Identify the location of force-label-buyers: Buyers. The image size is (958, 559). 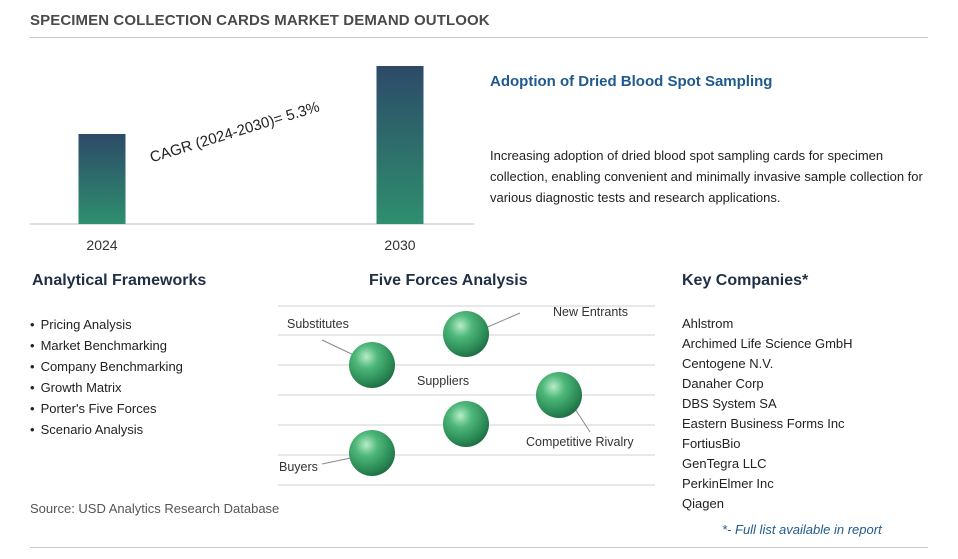
(298, 467).